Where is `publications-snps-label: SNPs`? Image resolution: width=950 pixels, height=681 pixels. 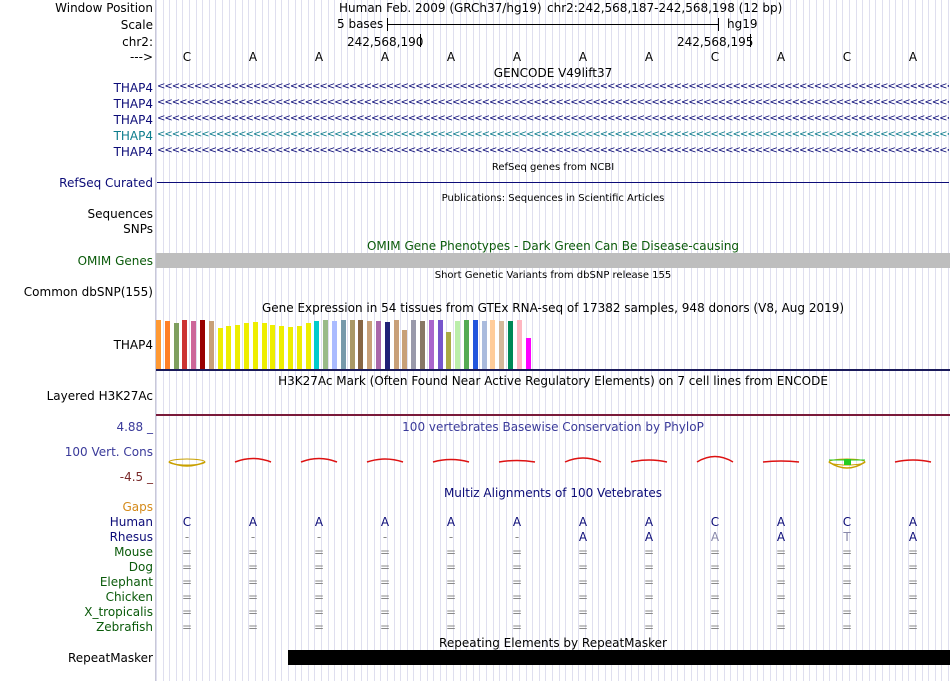 publications-snps-label: SNPs is located at coordinates (138, 229).